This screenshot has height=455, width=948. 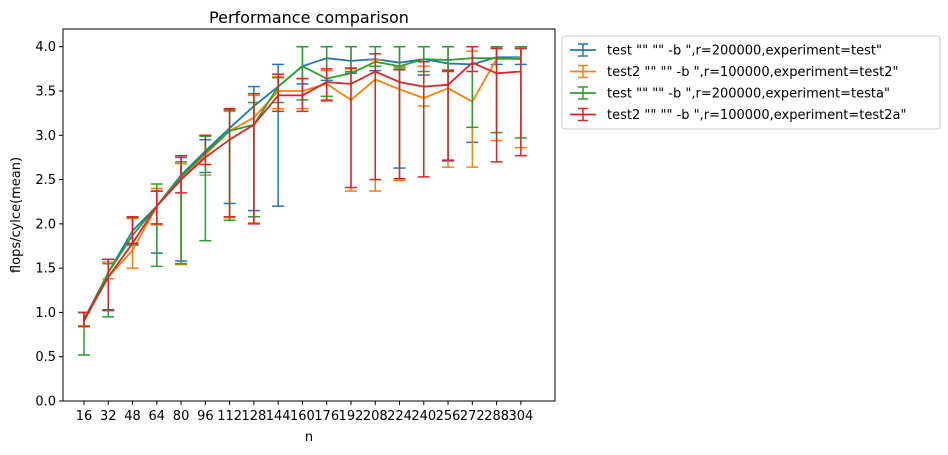 I want to click on y-axis-label: flops/cylce(mean), so click(x=16, y=215).